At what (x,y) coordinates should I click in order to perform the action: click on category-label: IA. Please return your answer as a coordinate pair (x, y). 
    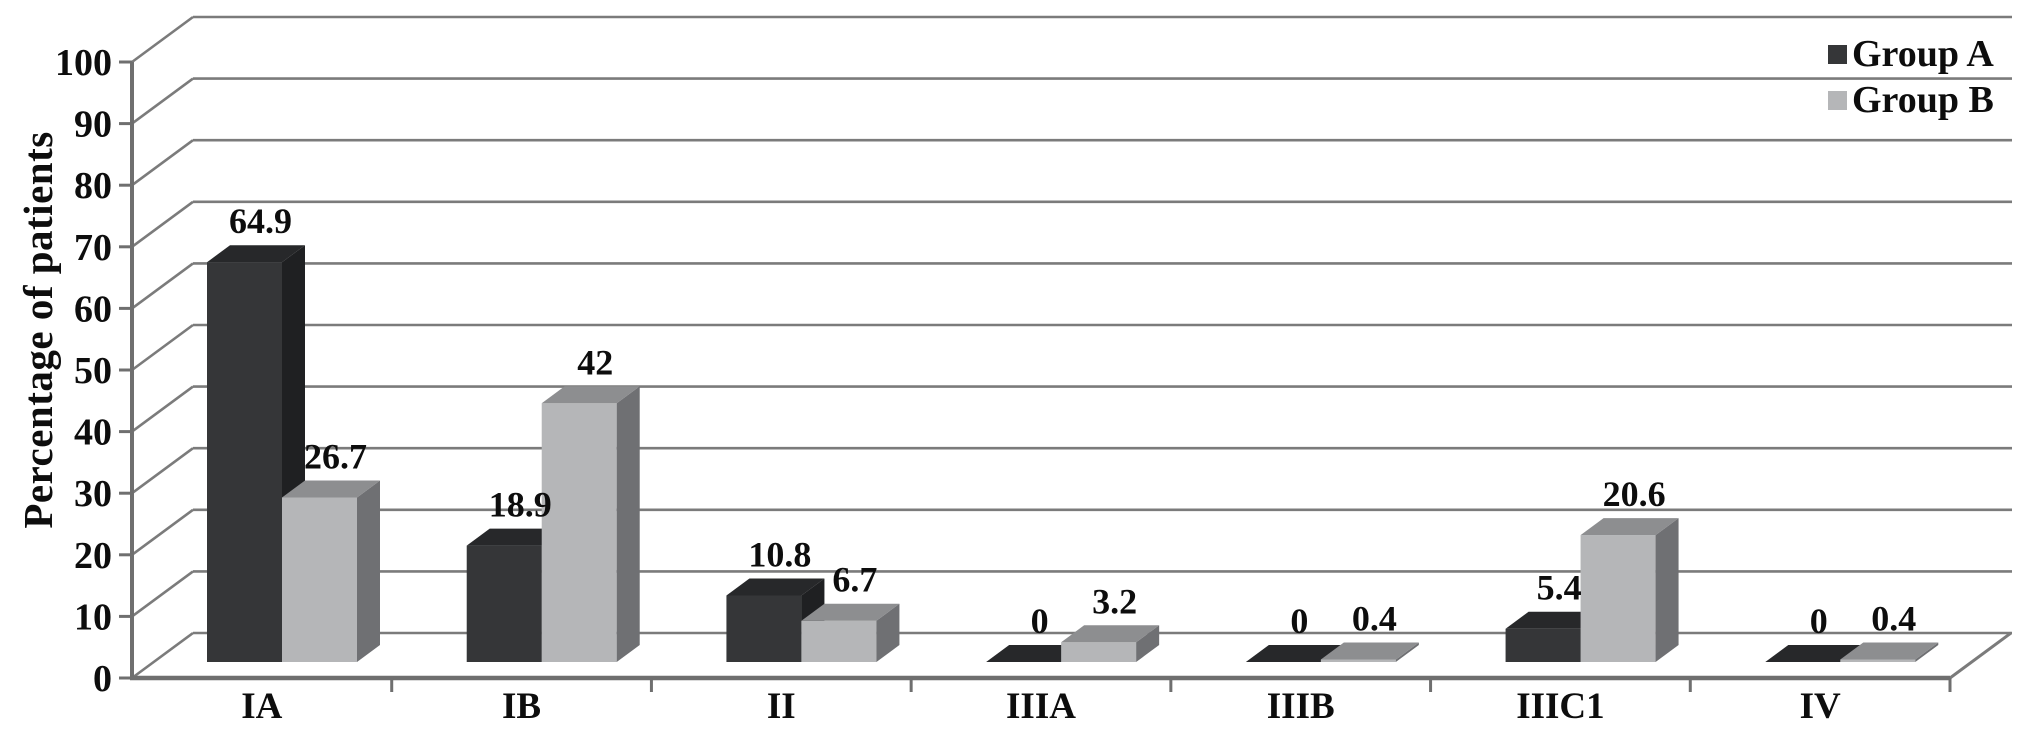
    Looking at the image, I should click on (261, 706).